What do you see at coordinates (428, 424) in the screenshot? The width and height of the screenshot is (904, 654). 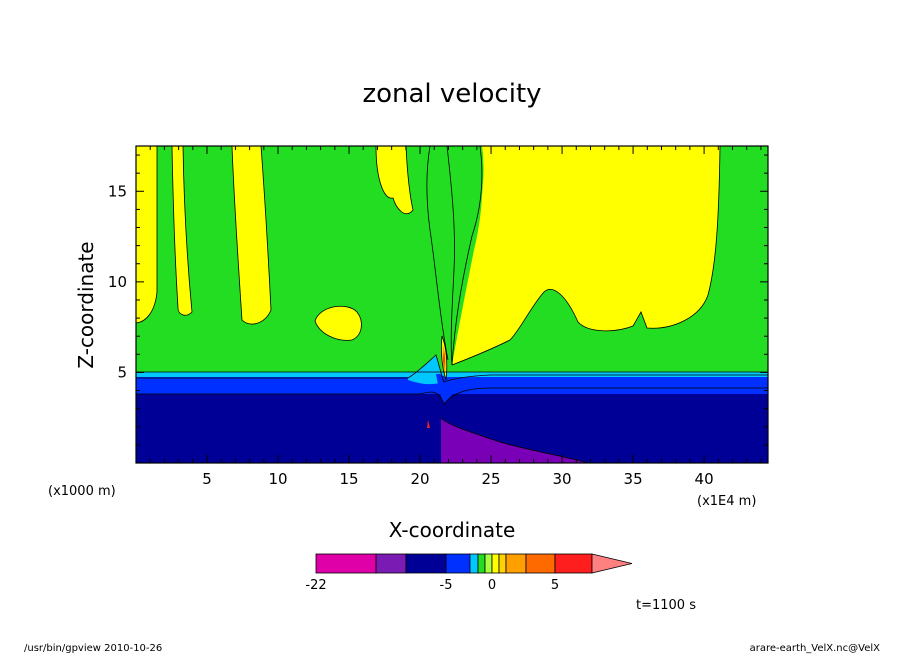 I see `region-jet-red-dot` at bounding box center [428, 424].